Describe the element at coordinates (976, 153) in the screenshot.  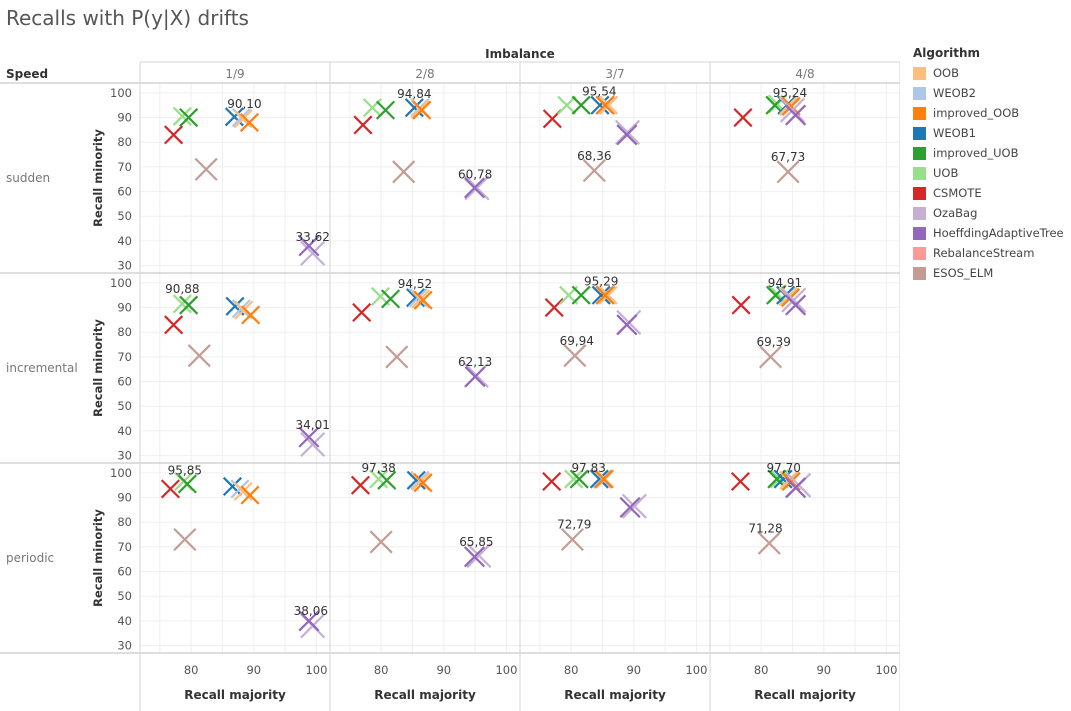
I see `legend-label: improved_UOB` at that location.